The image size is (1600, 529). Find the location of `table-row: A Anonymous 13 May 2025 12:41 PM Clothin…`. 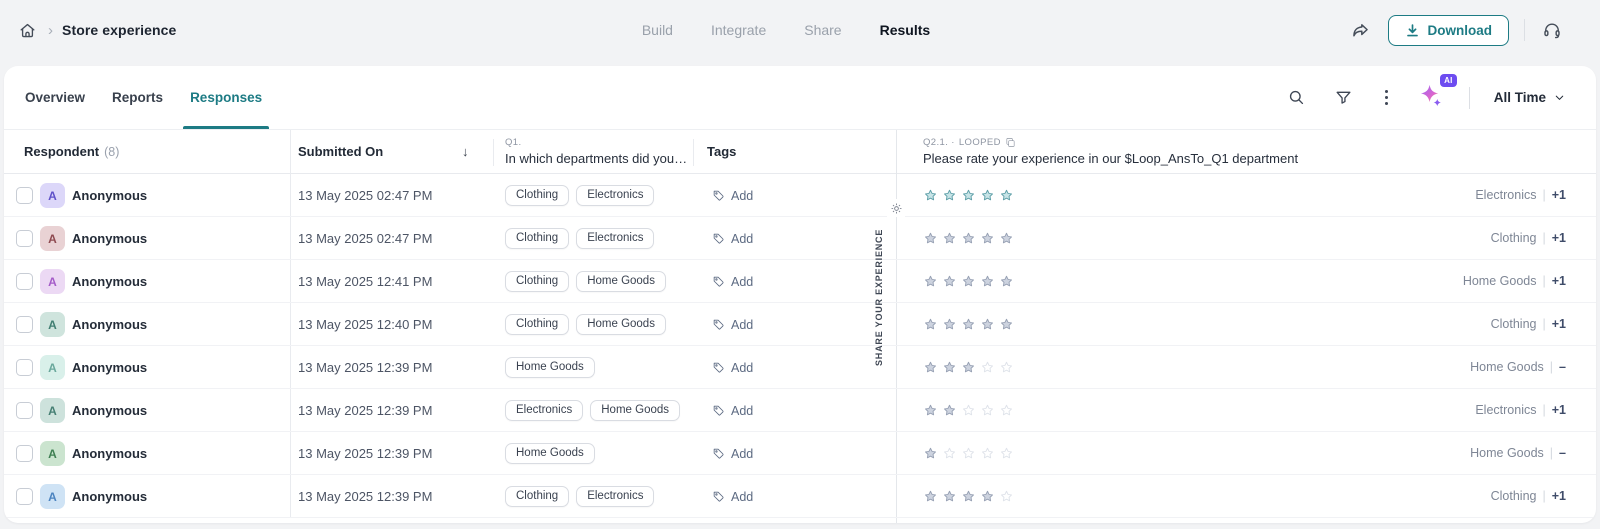

table-row: A Anonymous 13 May 2025 12:41 PM Clothin… is located at coordinates (800, 281).